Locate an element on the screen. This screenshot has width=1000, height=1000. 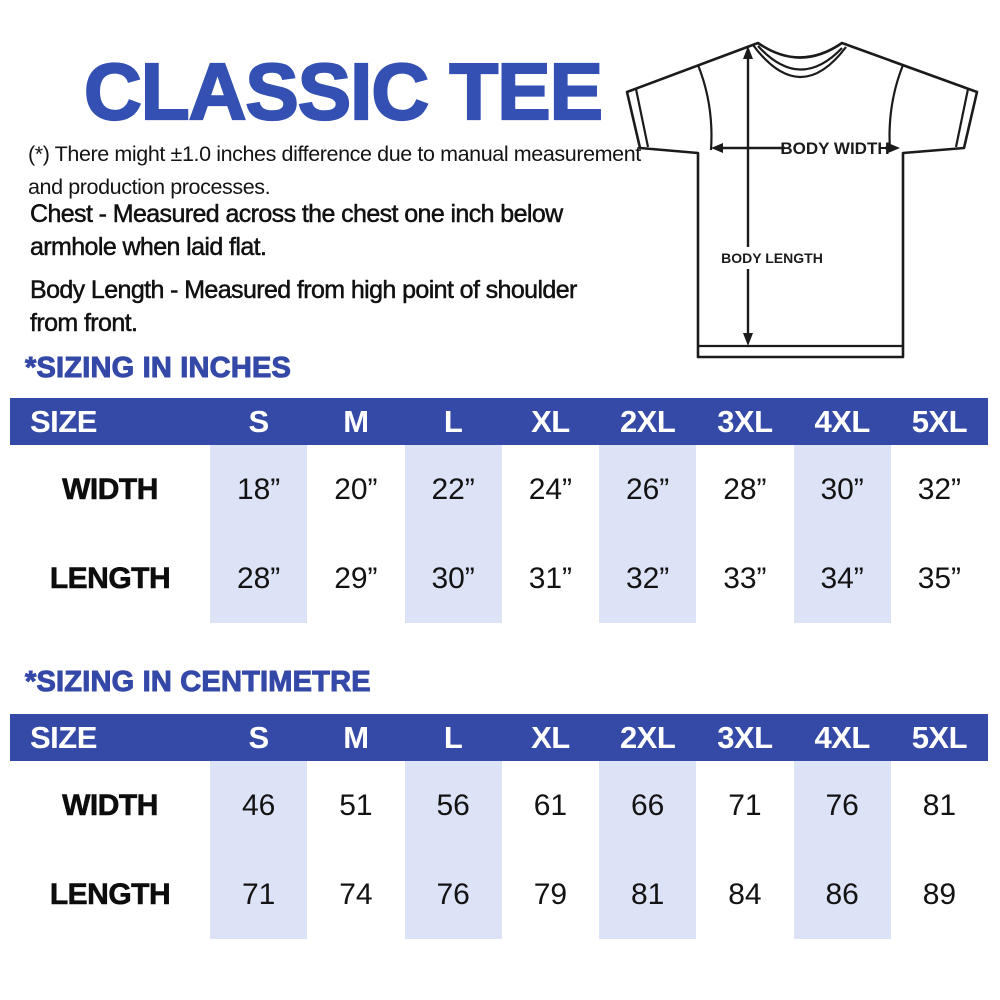
body-width-label-bg is located at coordinates (835, 147).